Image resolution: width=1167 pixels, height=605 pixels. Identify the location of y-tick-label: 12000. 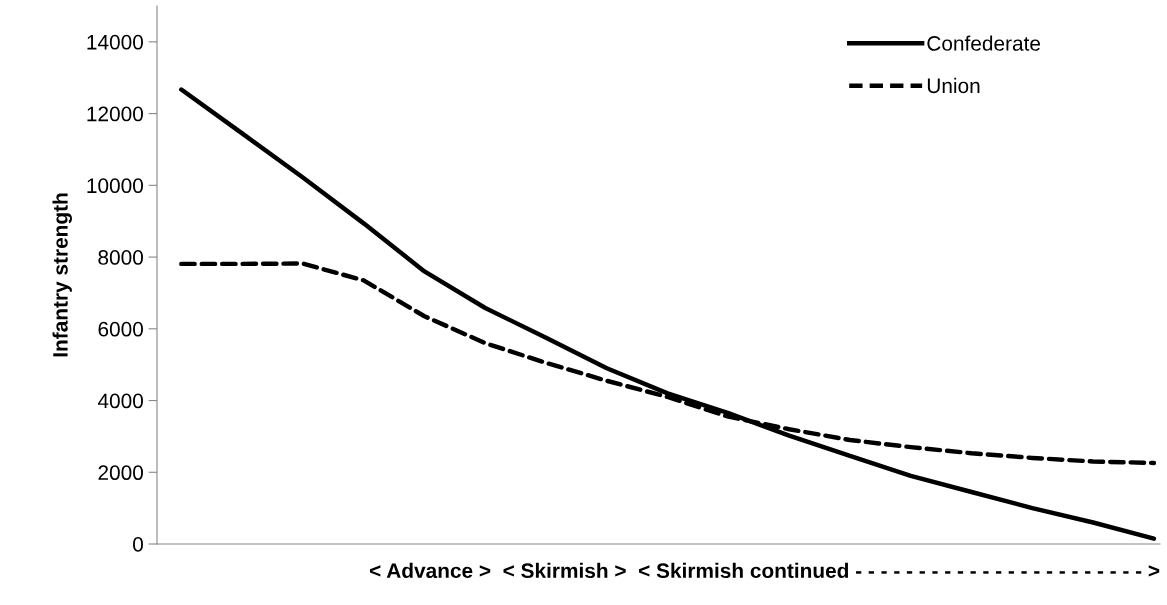
(115, 114).